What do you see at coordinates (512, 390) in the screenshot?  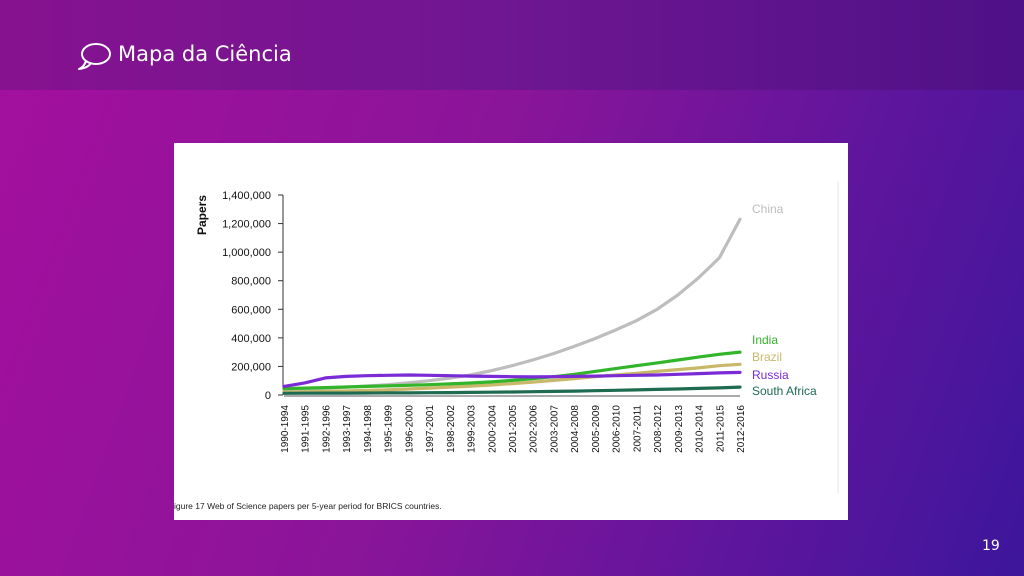 I see `series-line-south-africa` at bounding box center [512, 390].